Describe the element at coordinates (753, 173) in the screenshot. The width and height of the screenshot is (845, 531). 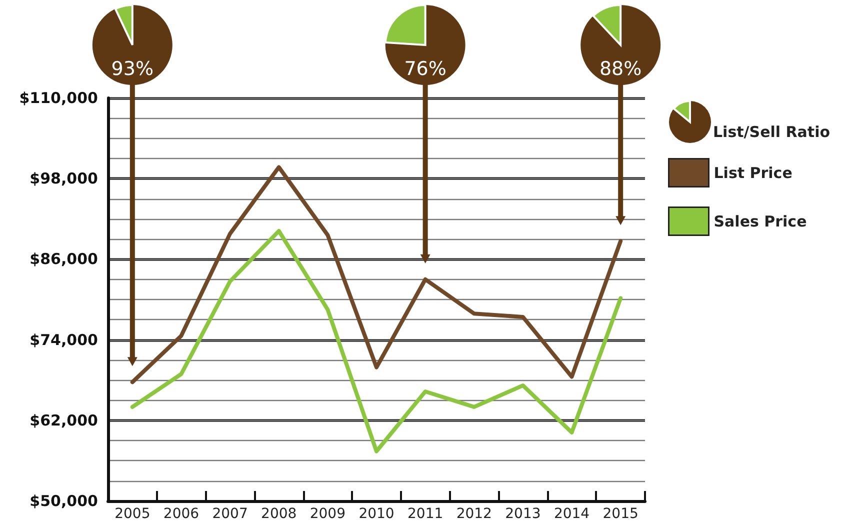
I see `legend-label: List Price` at that location.